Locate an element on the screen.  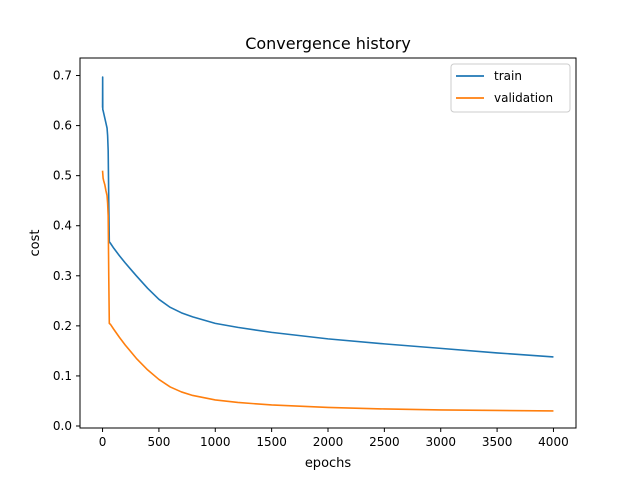
x-tick-label: 500 is located at coordinates (158, 442).